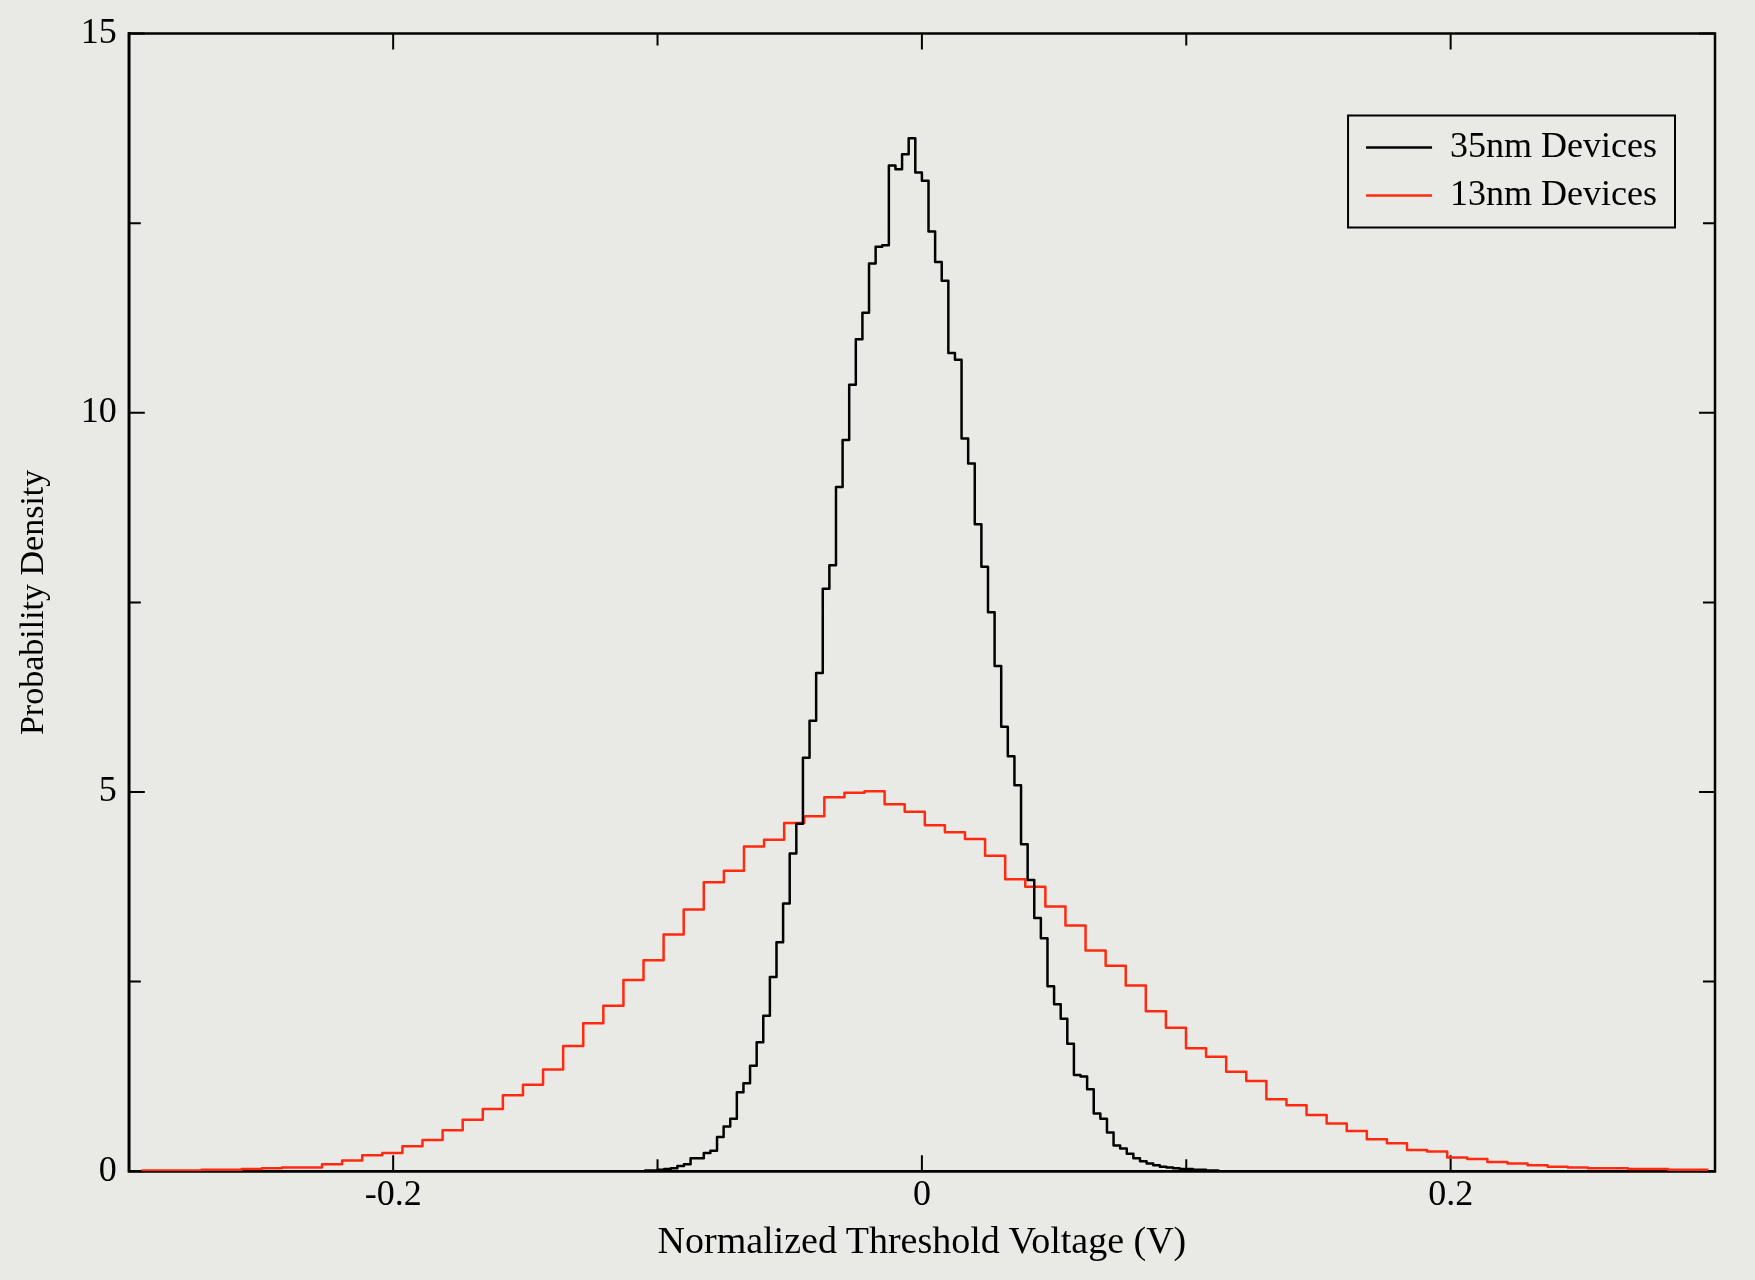  Describe the element at coordinates (921, 1193) in the screenshot. I see `x-tick-label: 0` at that location.